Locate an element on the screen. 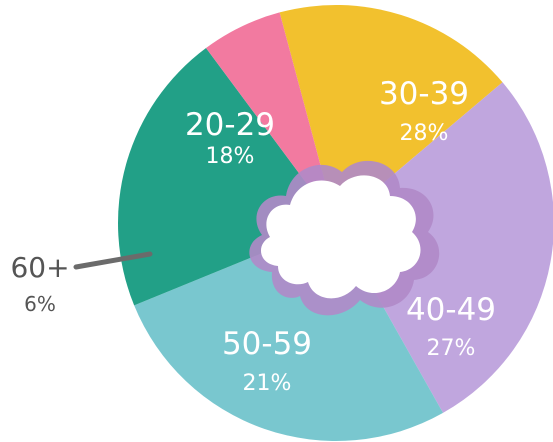 This screenshot has height=442, width=553. callout-line-60plus is located at coordinates (113, 260).